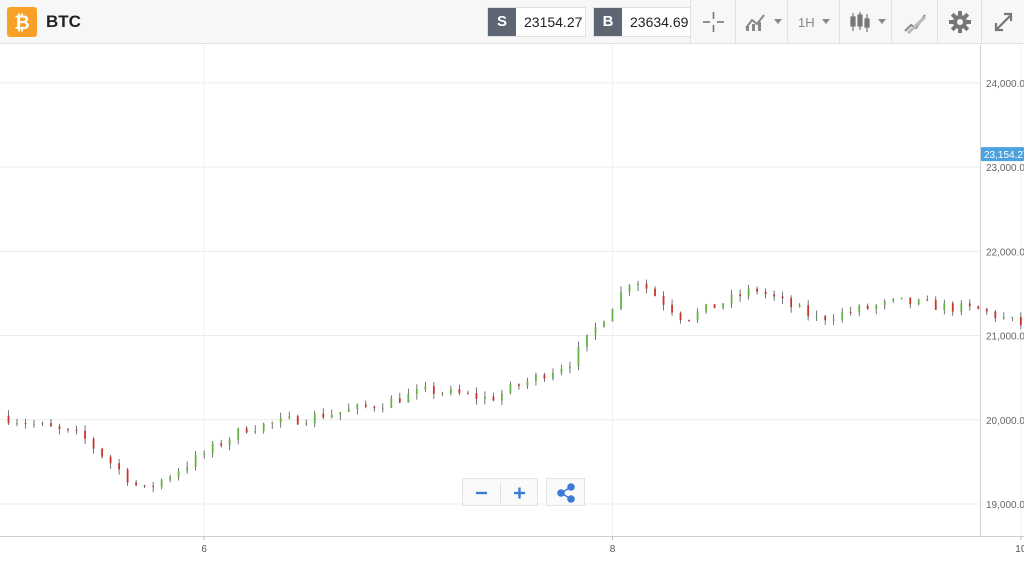 Image resolution: width=1024 pixels, height=561 pixels. I want to click on crosshair-icon, so click(713, 22).